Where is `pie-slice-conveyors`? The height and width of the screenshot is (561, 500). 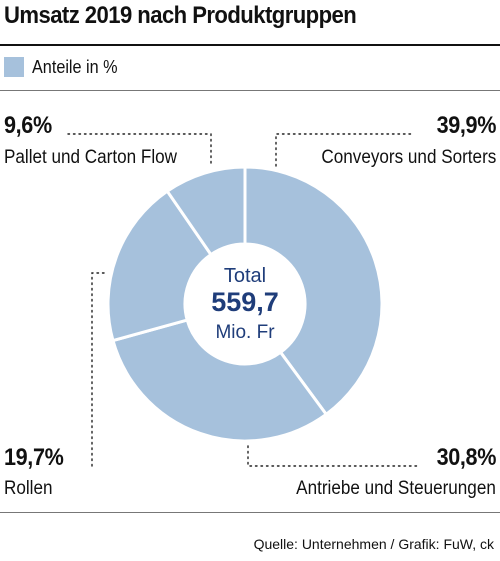
pie-slice-conveyors is located at coordinates (313, 291).